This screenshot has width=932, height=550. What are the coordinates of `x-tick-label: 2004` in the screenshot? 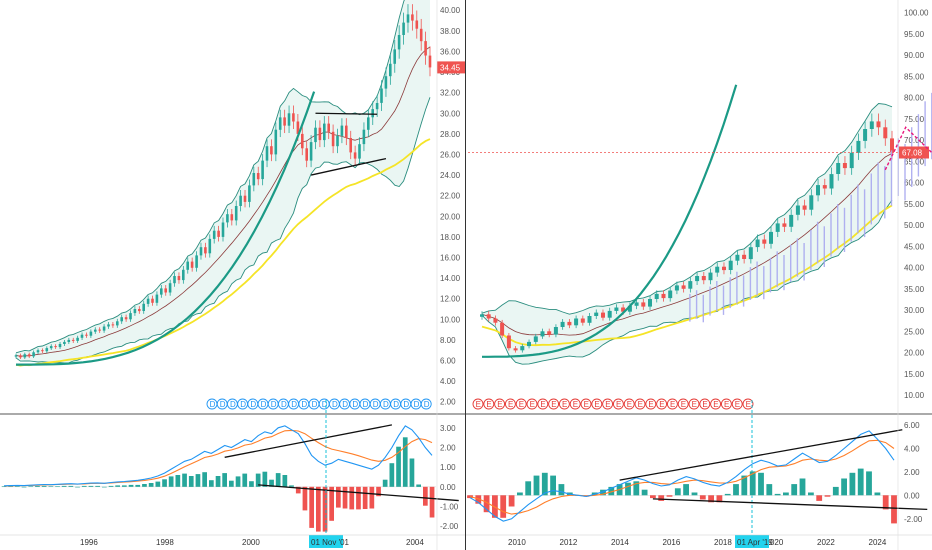 It's located at (415, 542).